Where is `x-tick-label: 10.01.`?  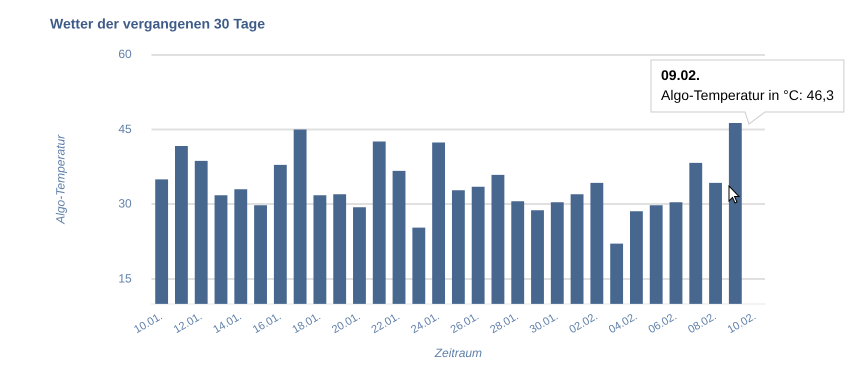
x-tick-label: 10.01. is located at coordinates (148, 323).